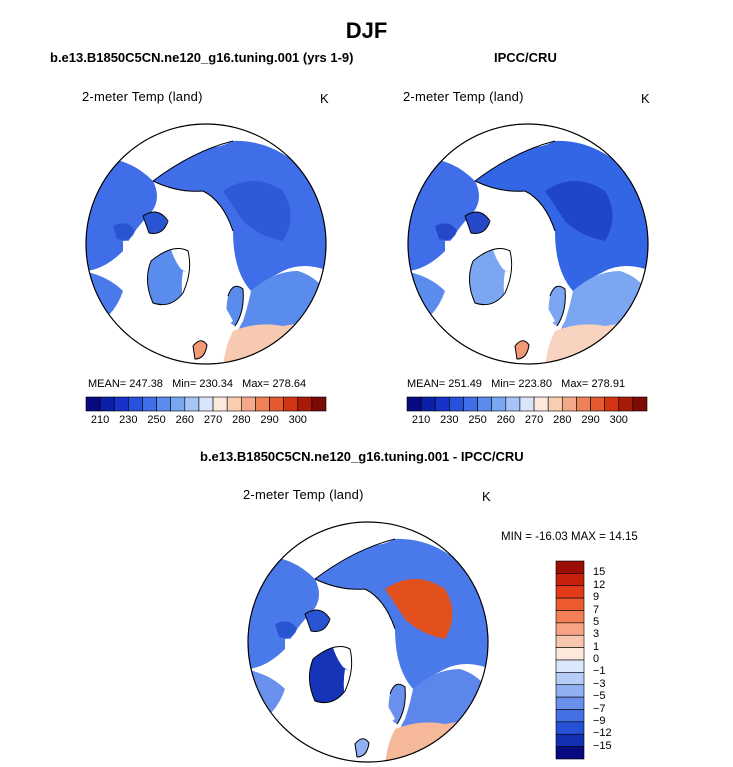  Describe the element at coordinates (297, 420) in the screenshot. I see `model-colorbar-tick-label: 300` at that location.